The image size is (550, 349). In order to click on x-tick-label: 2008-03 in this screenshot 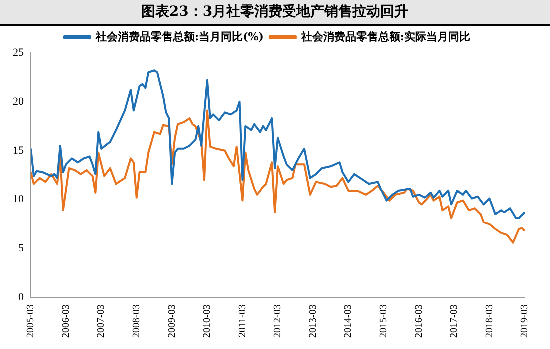, I will do `click(136, 321)`.